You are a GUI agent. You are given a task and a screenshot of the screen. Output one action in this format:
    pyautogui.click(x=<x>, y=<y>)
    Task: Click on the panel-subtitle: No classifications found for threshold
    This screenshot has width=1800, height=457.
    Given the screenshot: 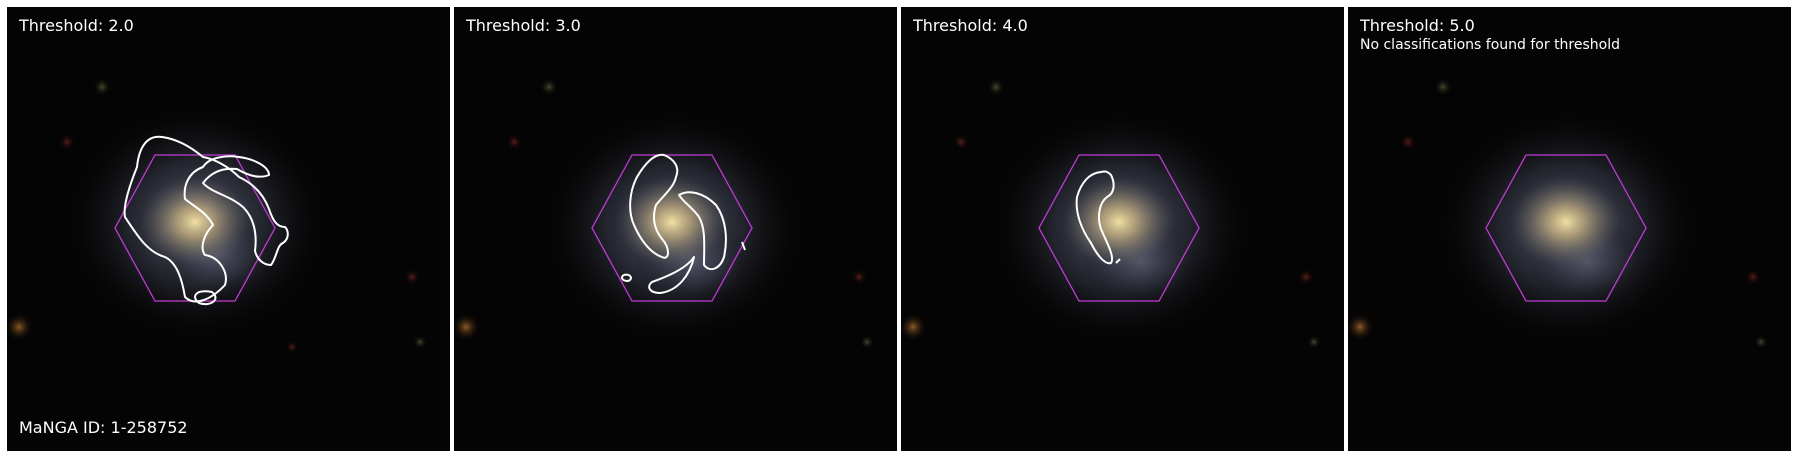 What is the action you would take?
    pyautogui.click(x=1490, y=45)
    